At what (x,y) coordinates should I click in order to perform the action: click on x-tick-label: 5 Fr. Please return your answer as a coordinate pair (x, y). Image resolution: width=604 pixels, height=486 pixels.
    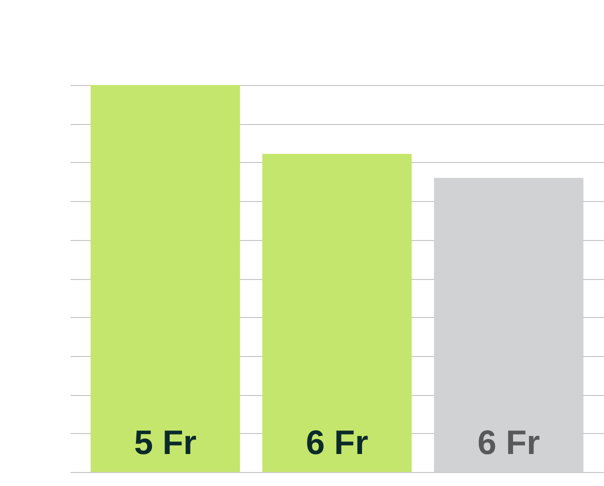
    Looking at the image, I should click on (165, 443).